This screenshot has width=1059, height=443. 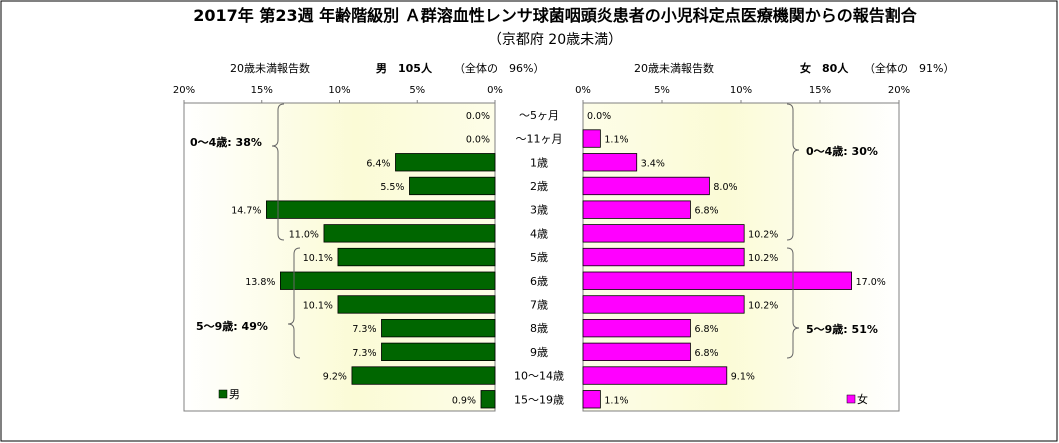 What do you see at coordinates (539, 257) in the screenshot?
I see `category-label: 5歳` at bounding box center [539, 257].